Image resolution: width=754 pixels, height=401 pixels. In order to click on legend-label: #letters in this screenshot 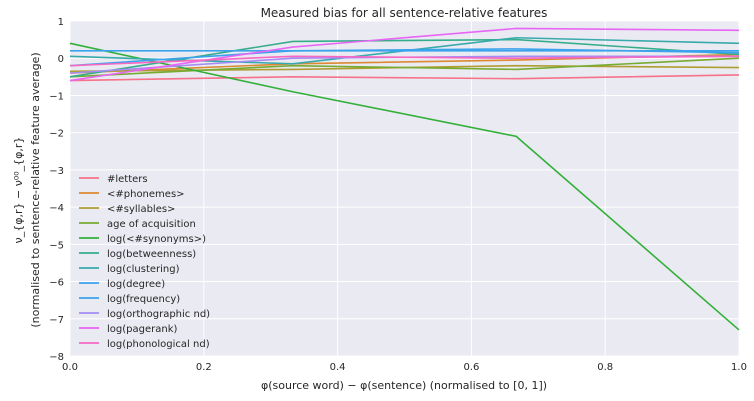, I will do `click(127, 179)`.